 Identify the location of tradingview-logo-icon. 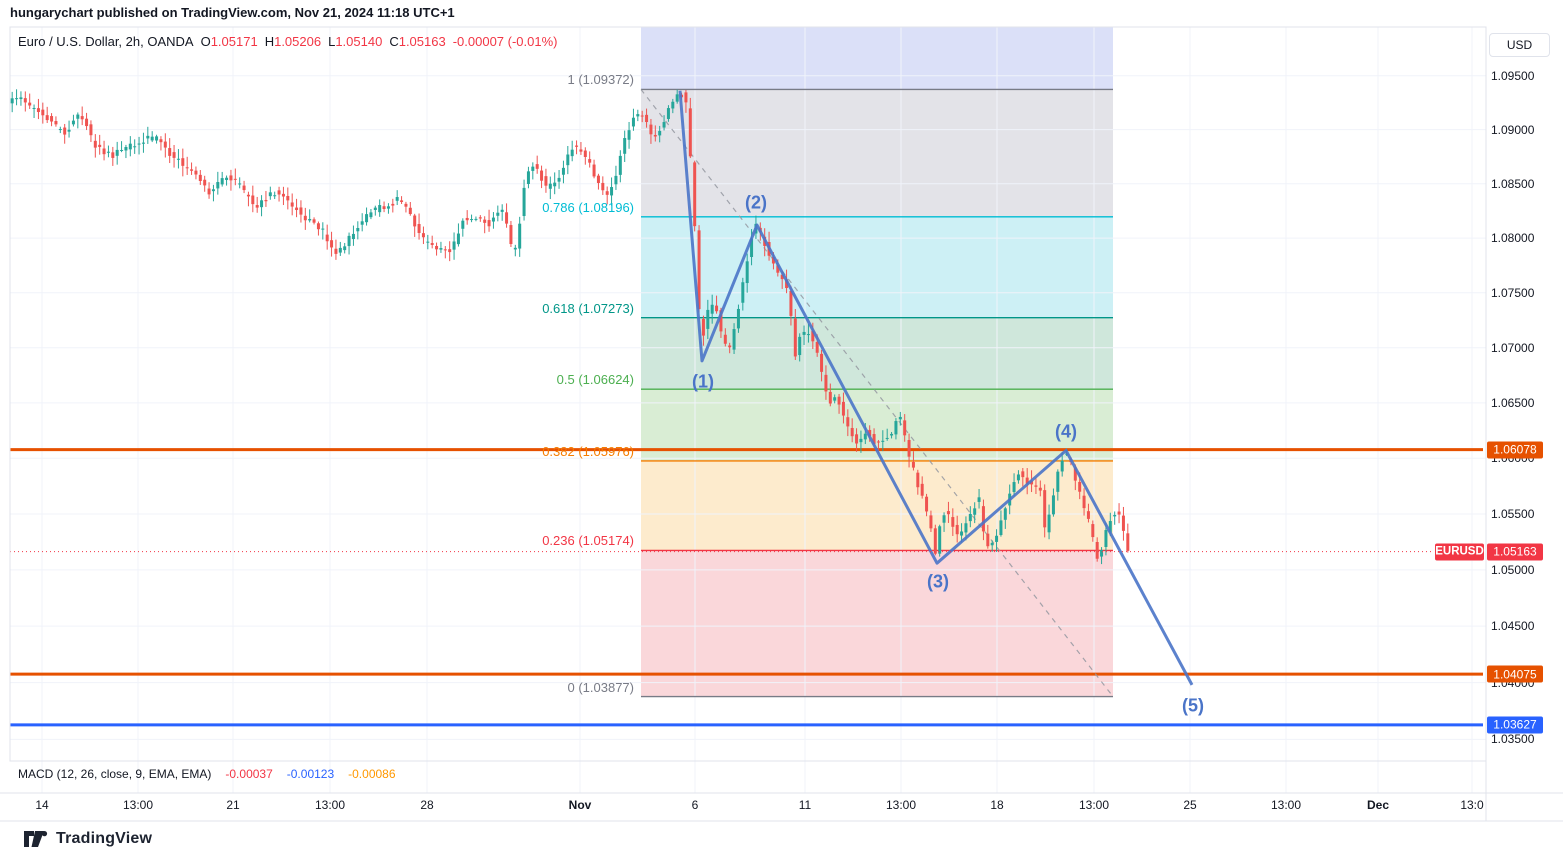
(36, 839).